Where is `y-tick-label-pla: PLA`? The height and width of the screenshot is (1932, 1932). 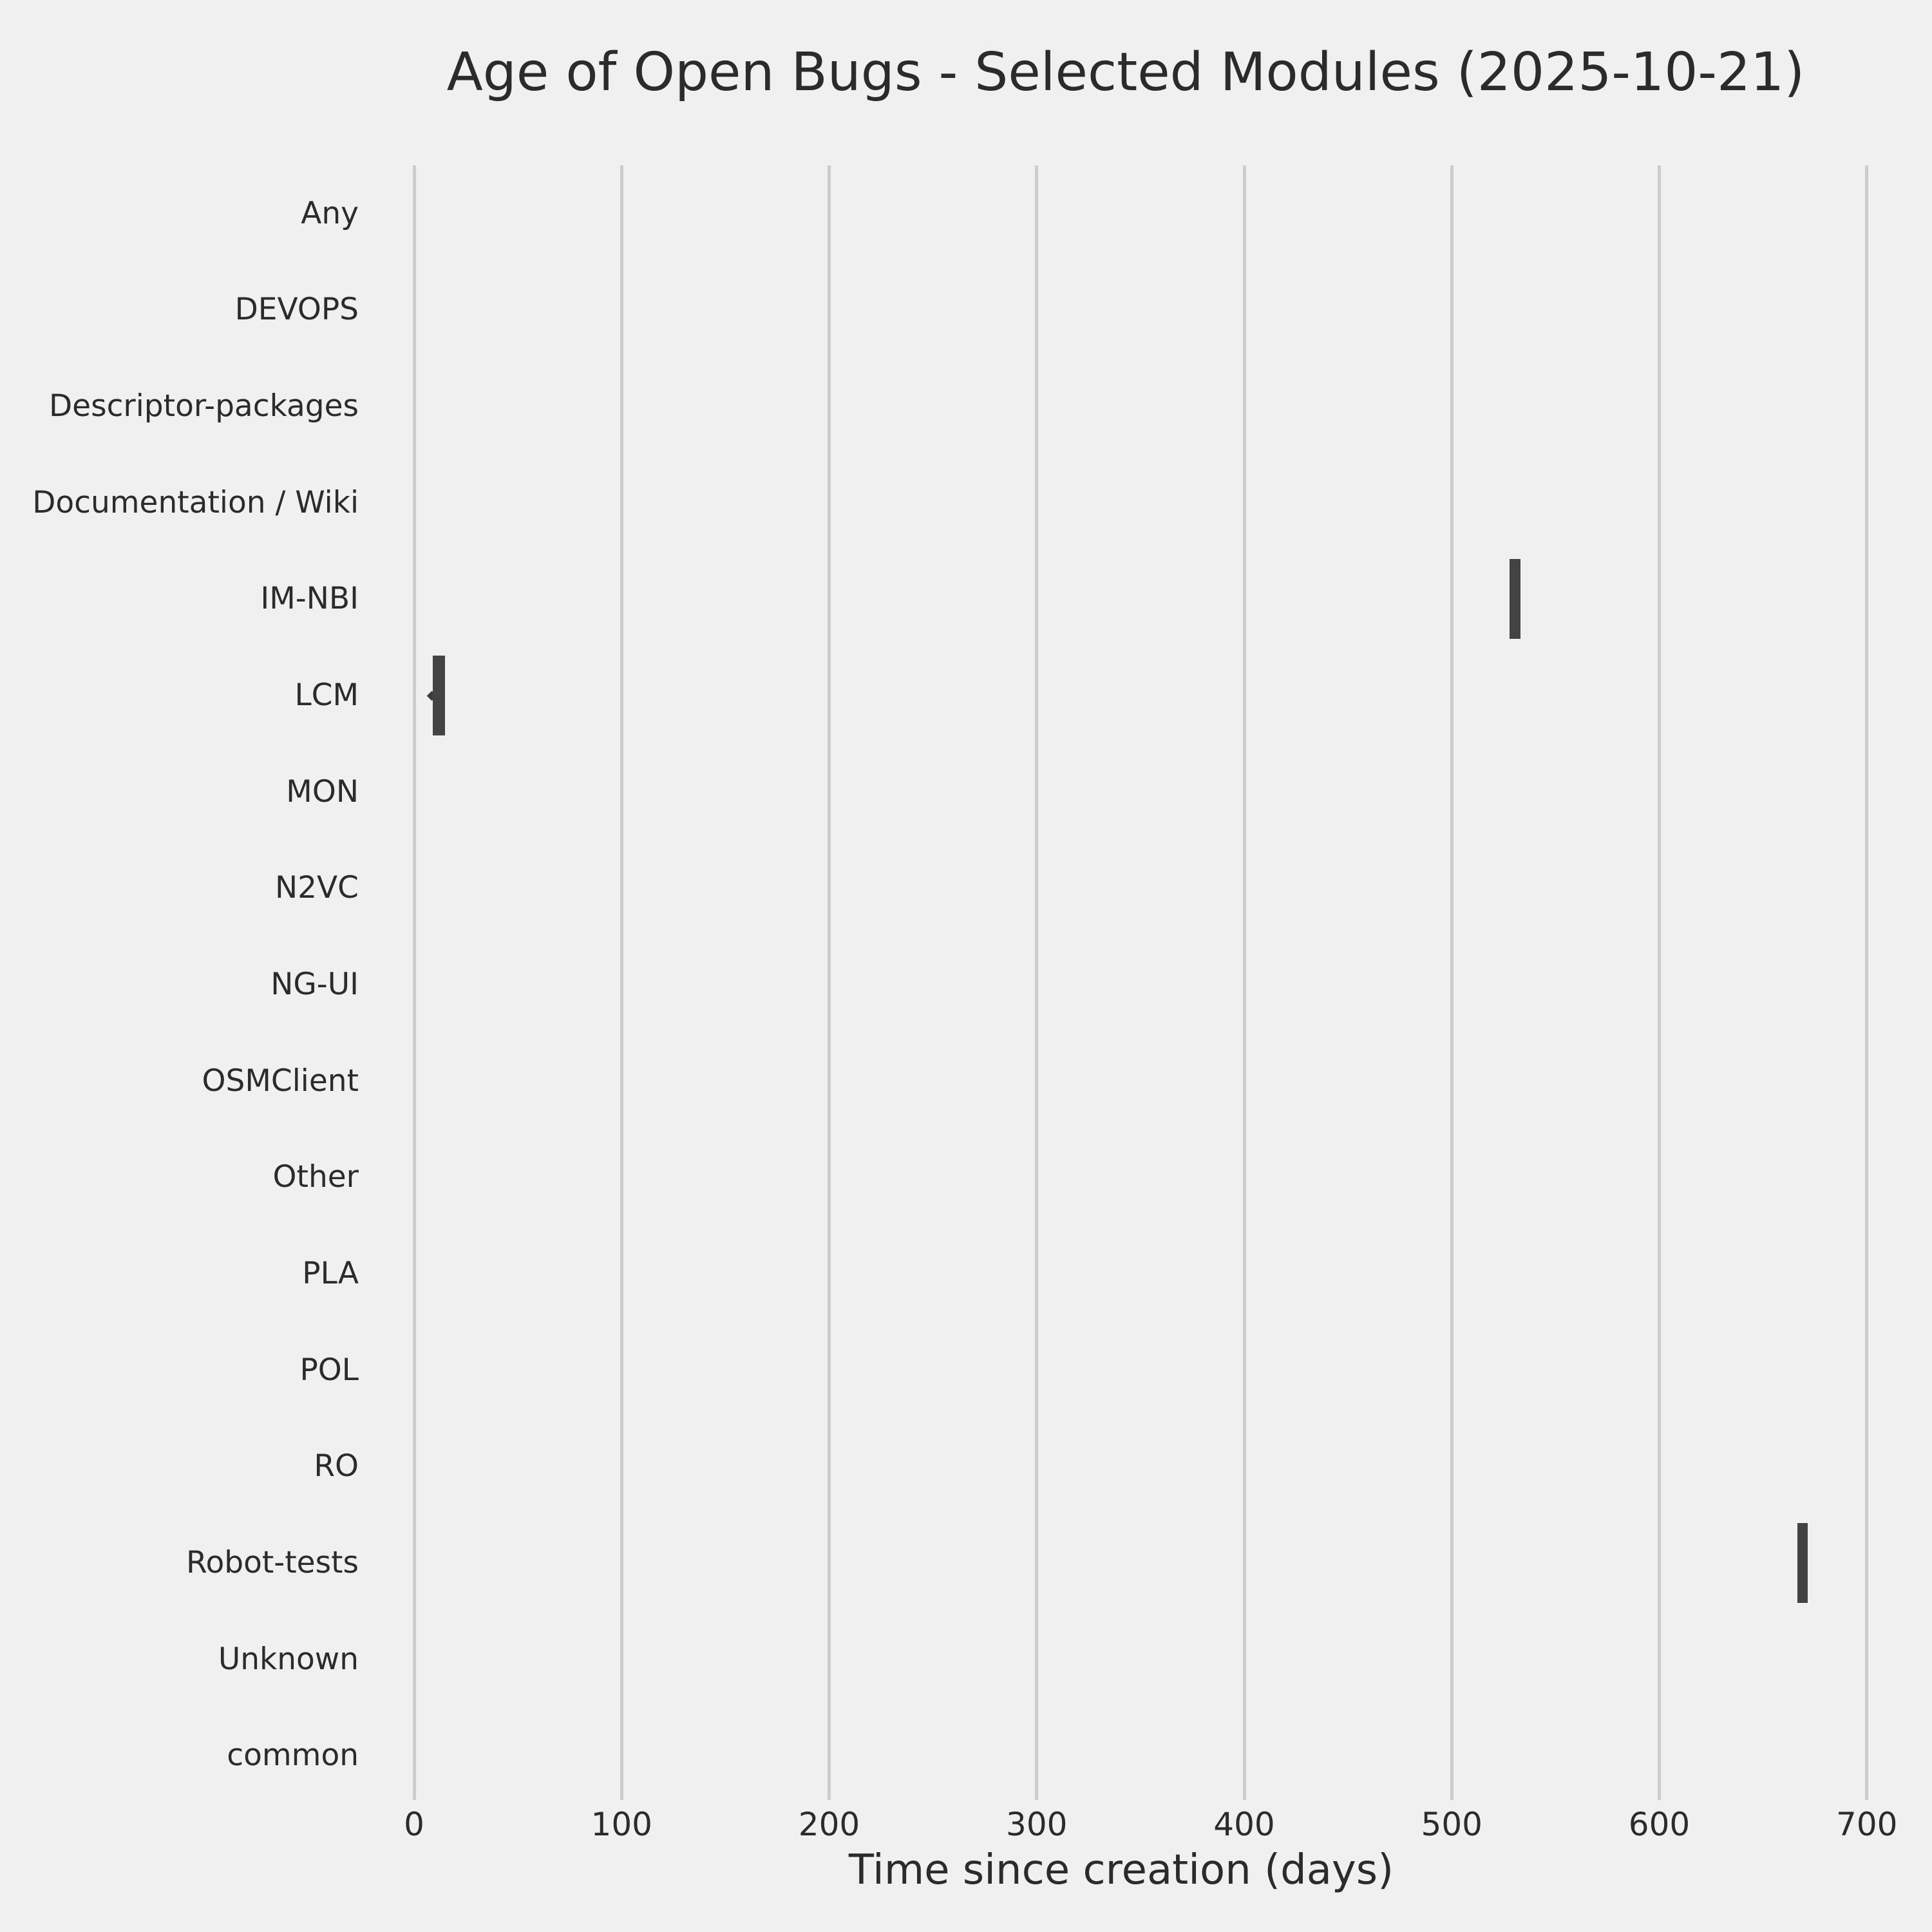
y-tick-label-pla: PLA is located at coordinates (331, 1274).